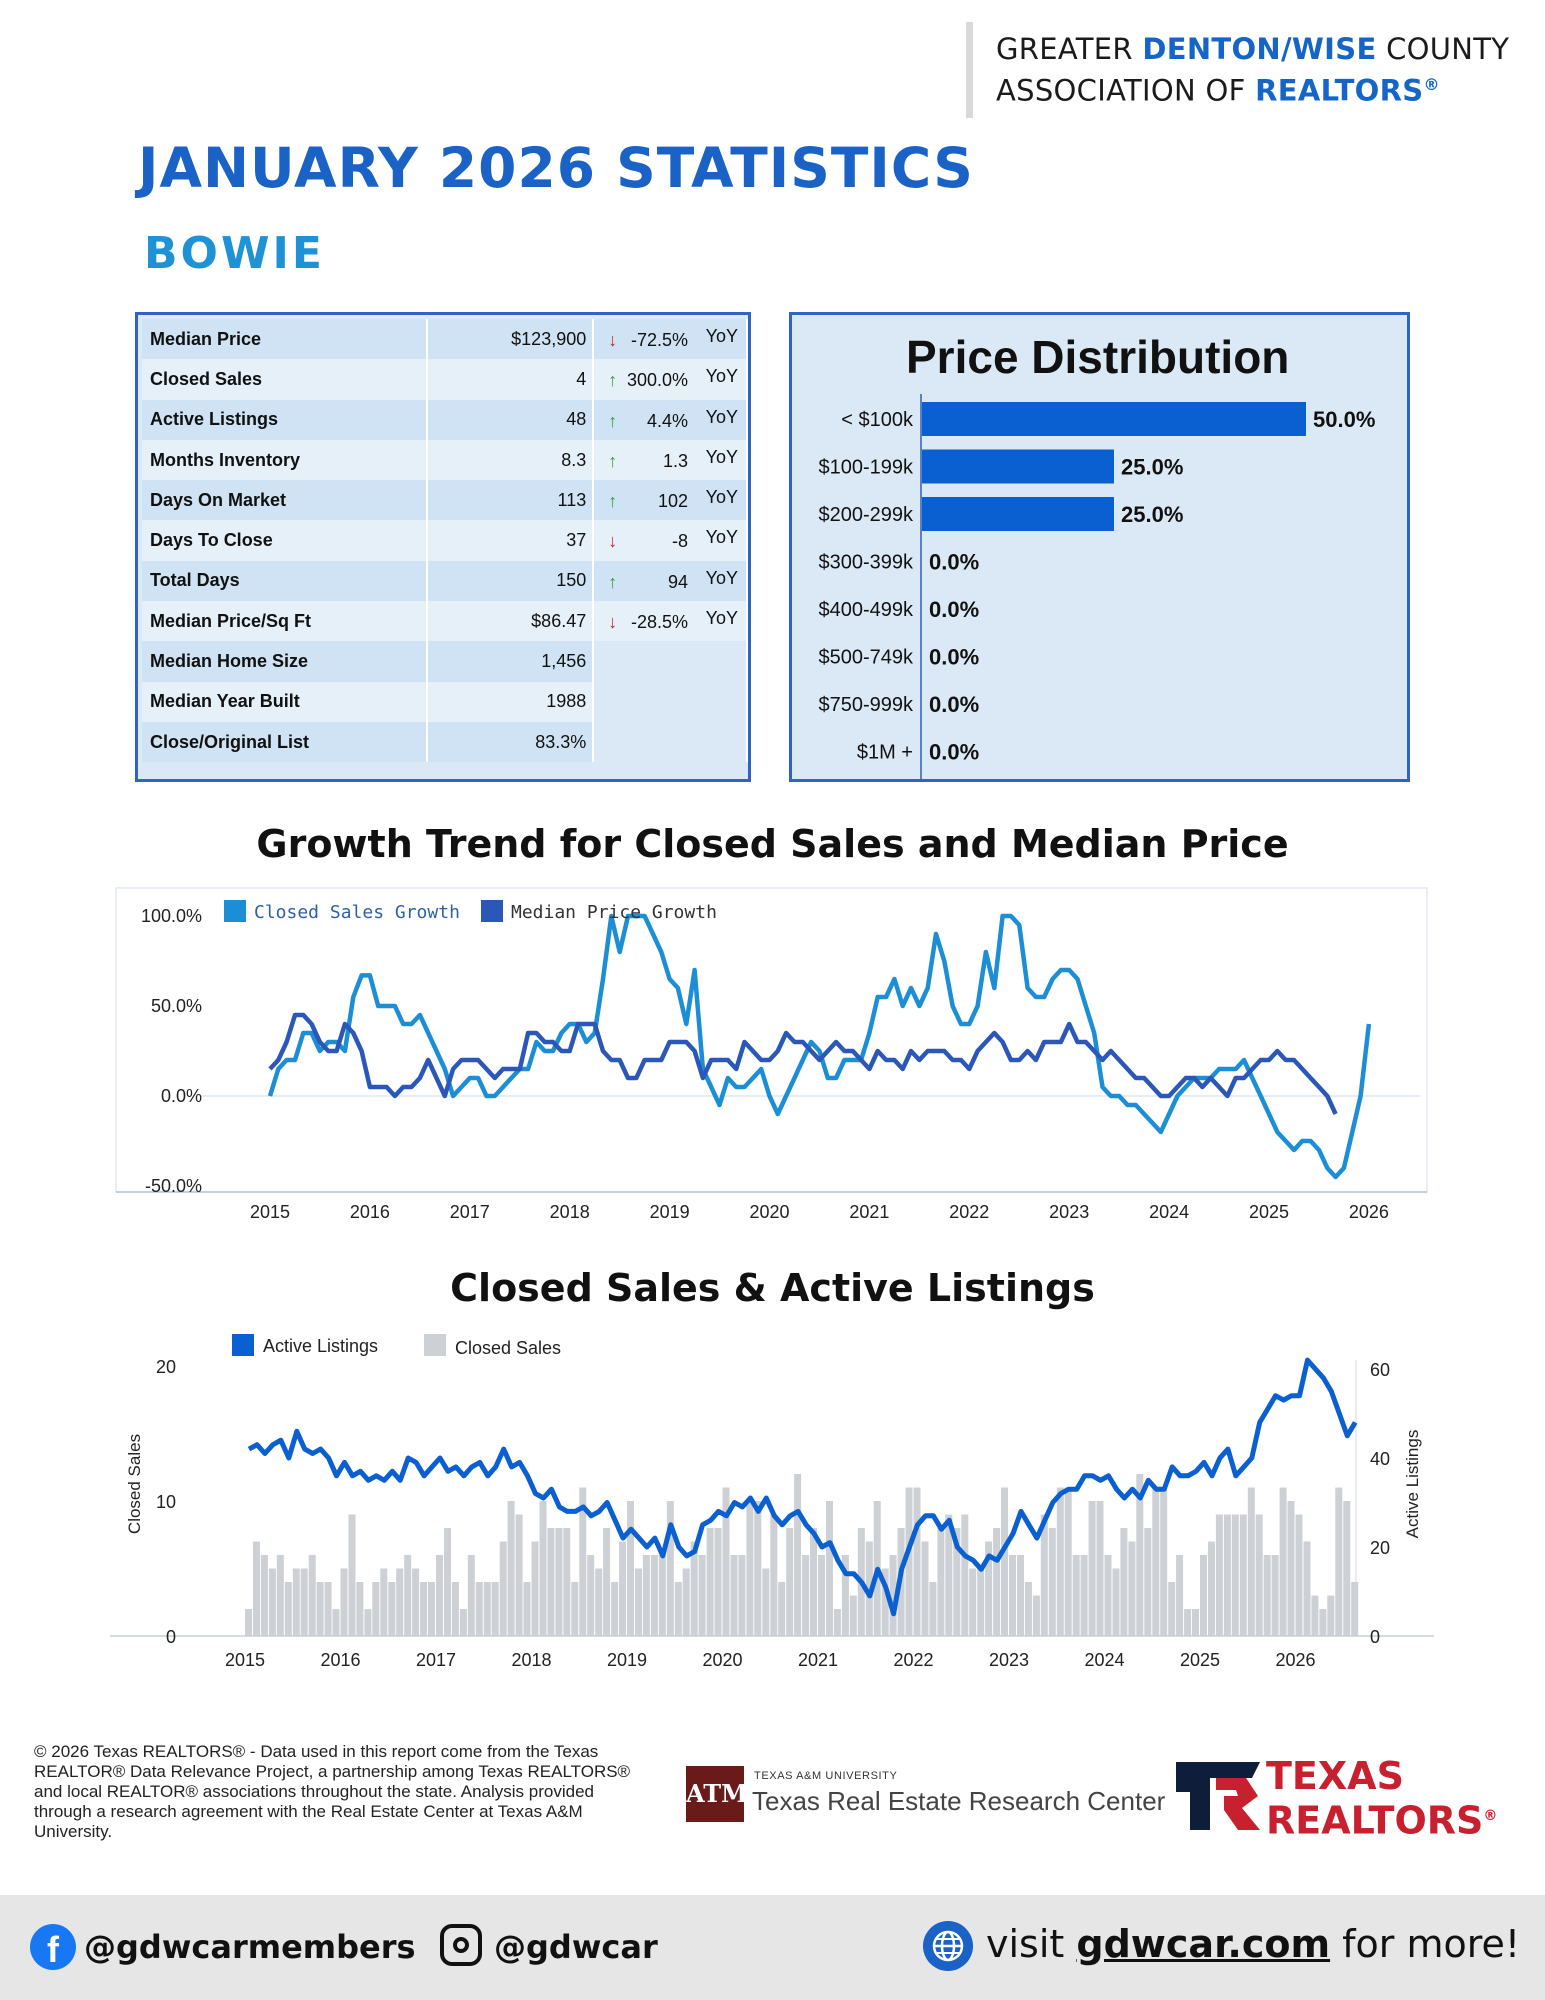 The width and height of the screenshot is (1545, 2000). What do you see at coordinates (818, 1660) in the screenshot?
I see `sales-x-tick: 2021` at bounding box center [818, 1660].